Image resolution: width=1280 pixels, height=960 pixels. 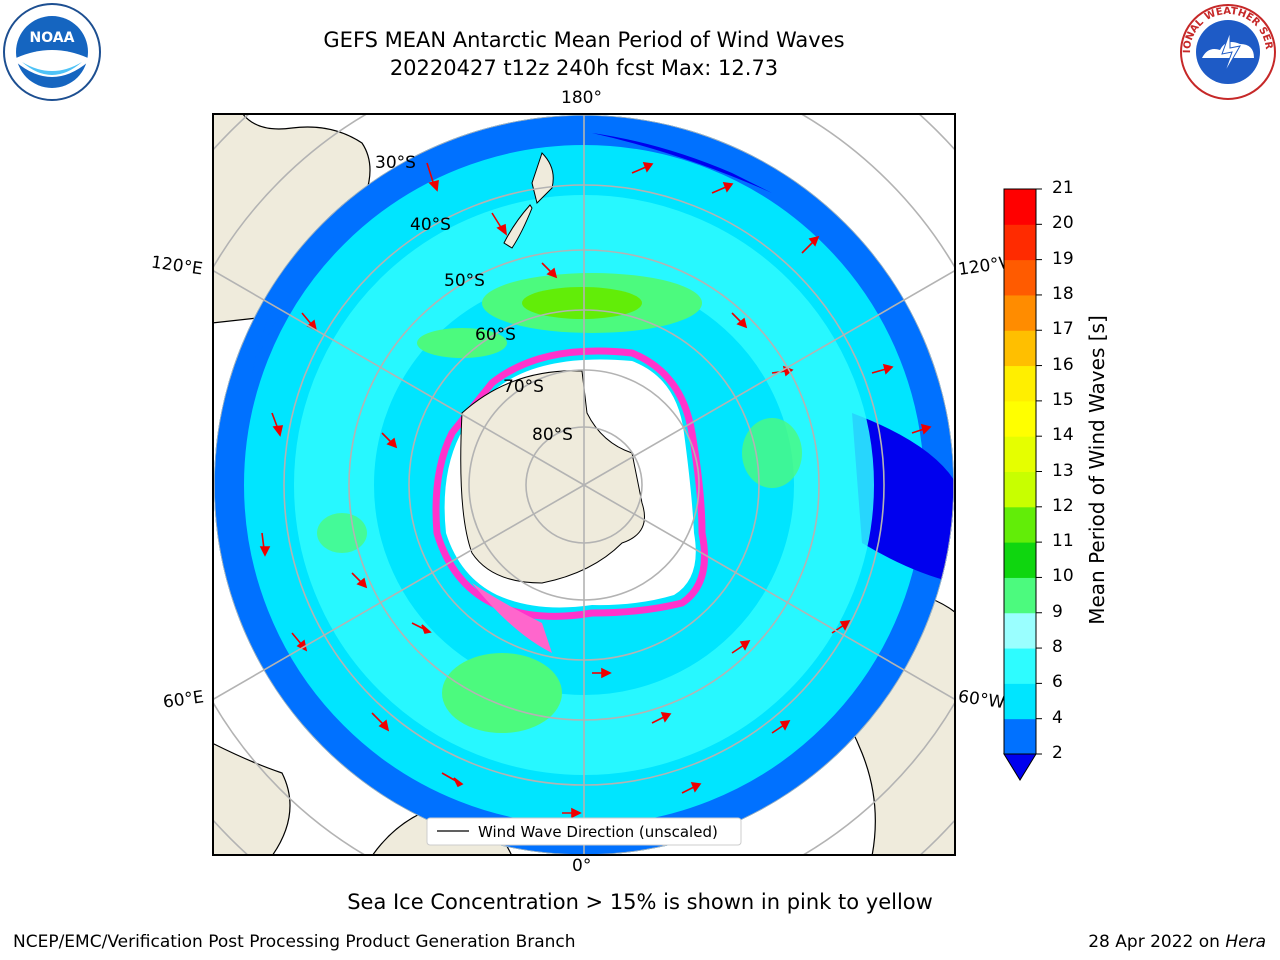 I want to click on colorbar-tick-label: 14, so click(x=1063, y=435).